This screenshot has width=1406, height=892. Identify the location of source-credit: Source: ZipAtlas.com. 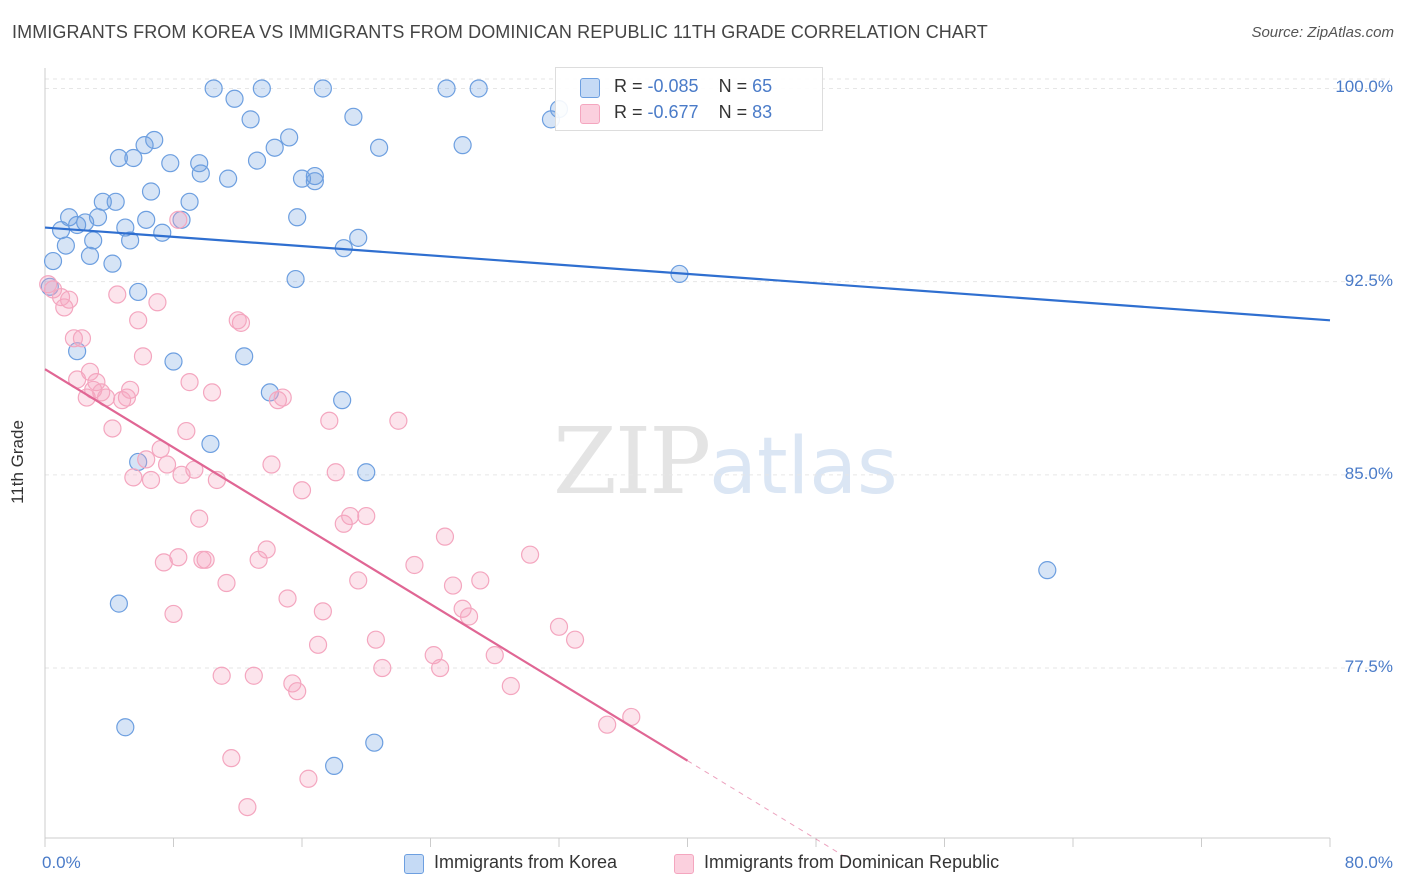
(1322, 32).